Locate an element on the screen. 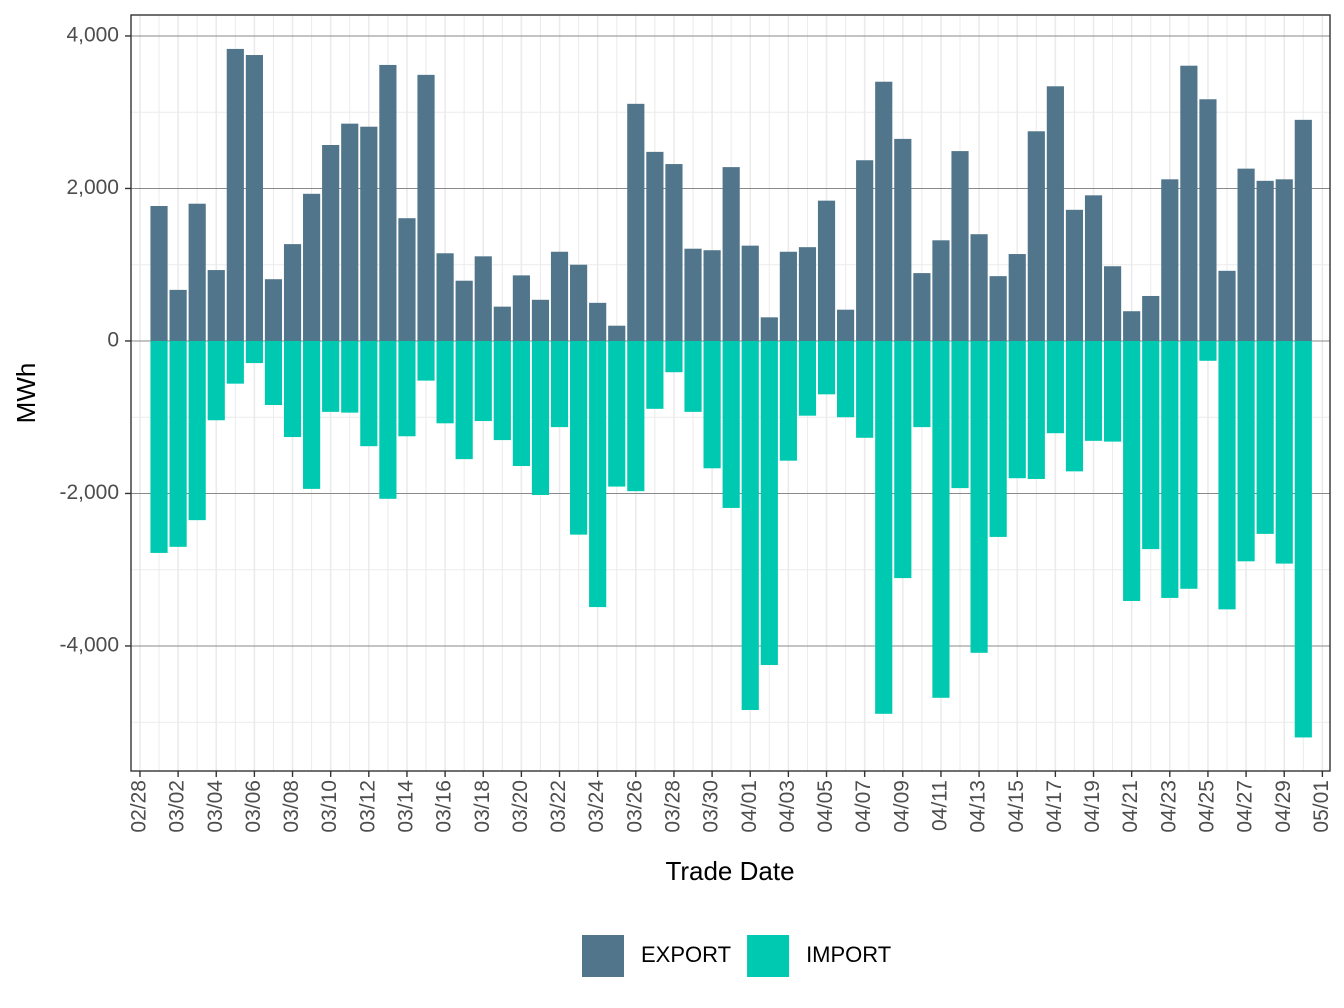 This screenshot has height=1008, width=1344. x-tick-label: 04/01 is located at coordinates (749, 806).